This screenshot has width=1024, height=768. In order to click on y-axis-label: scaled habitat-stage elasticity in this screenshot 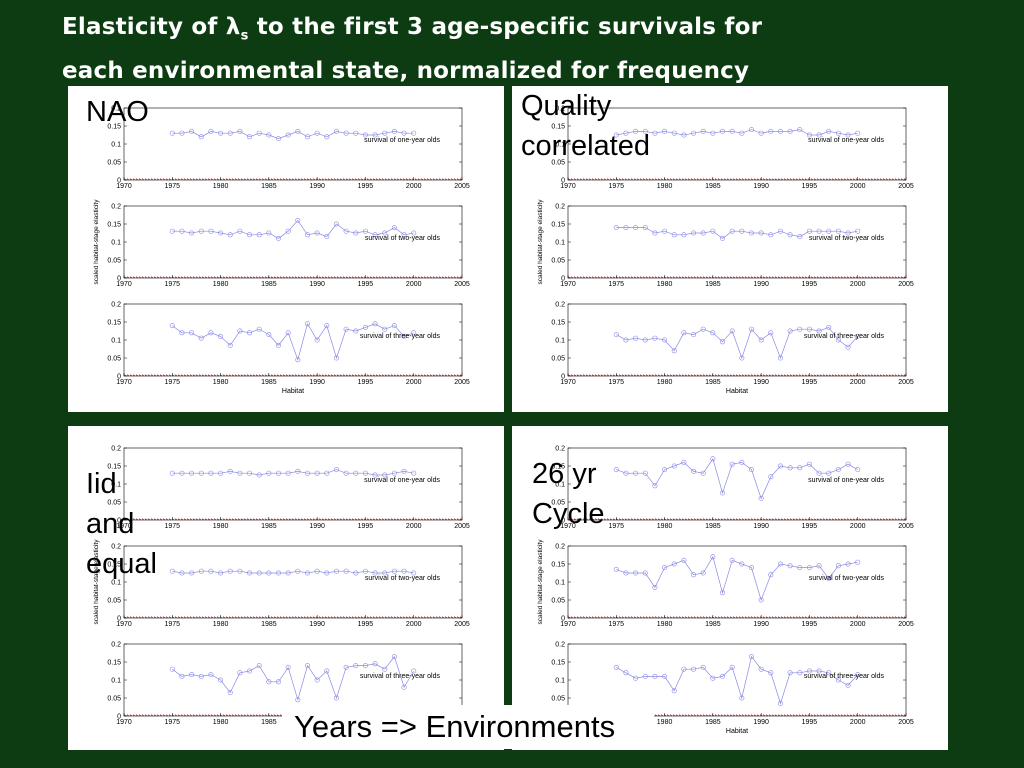, I will do `click(96, 242)`.